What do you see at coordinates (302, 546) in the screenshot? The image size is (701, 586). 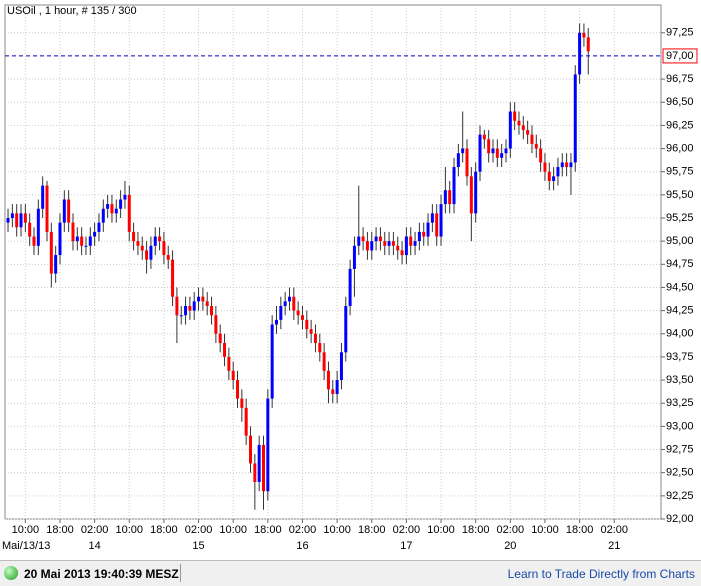 I see `day-label: 16` at bounding box center [302, 546].